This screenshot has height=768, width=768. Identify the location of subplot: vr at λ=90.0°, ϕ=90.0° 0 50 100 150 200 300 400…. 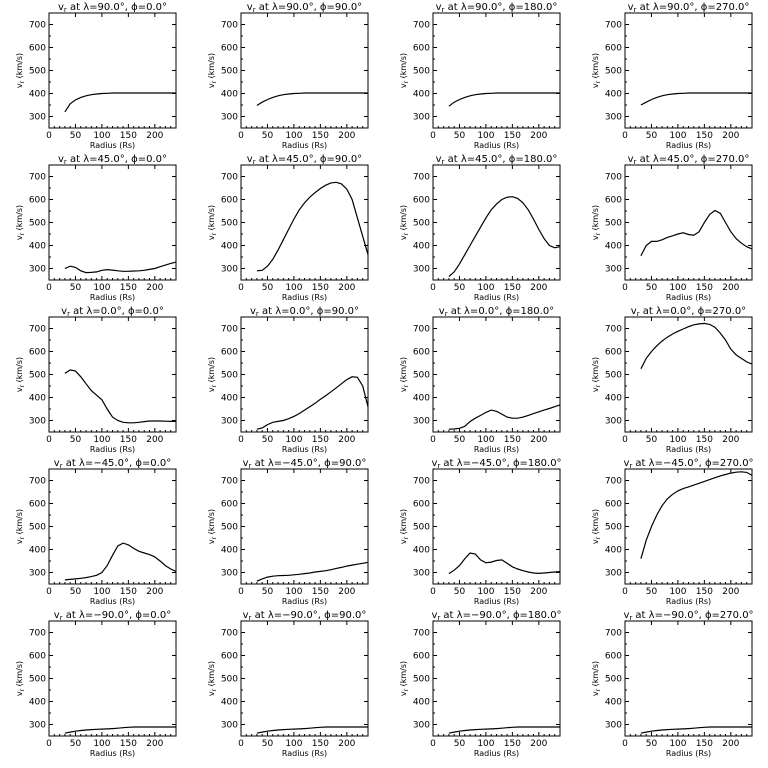
(288, 76).